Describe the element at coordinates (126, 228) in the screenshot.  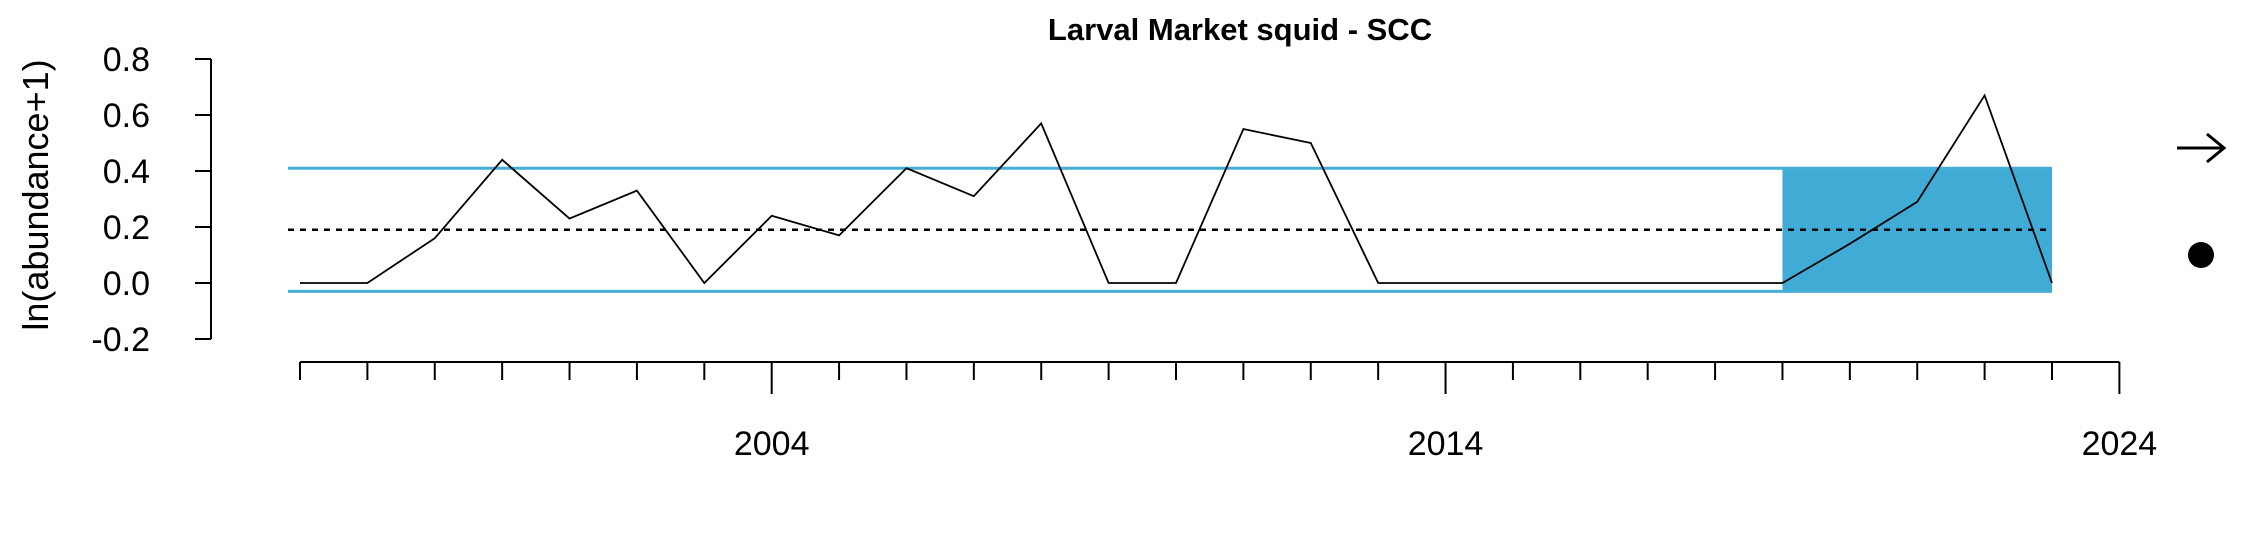
I see `y-tick-label: 0.2` at that location.